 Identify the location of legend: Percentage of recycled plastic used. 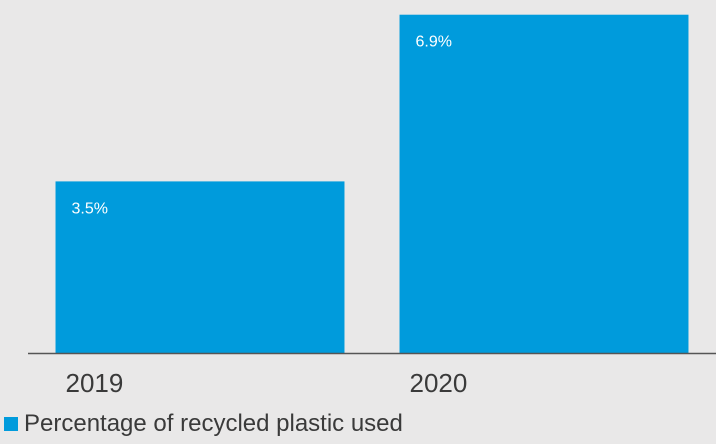
(203, 424).